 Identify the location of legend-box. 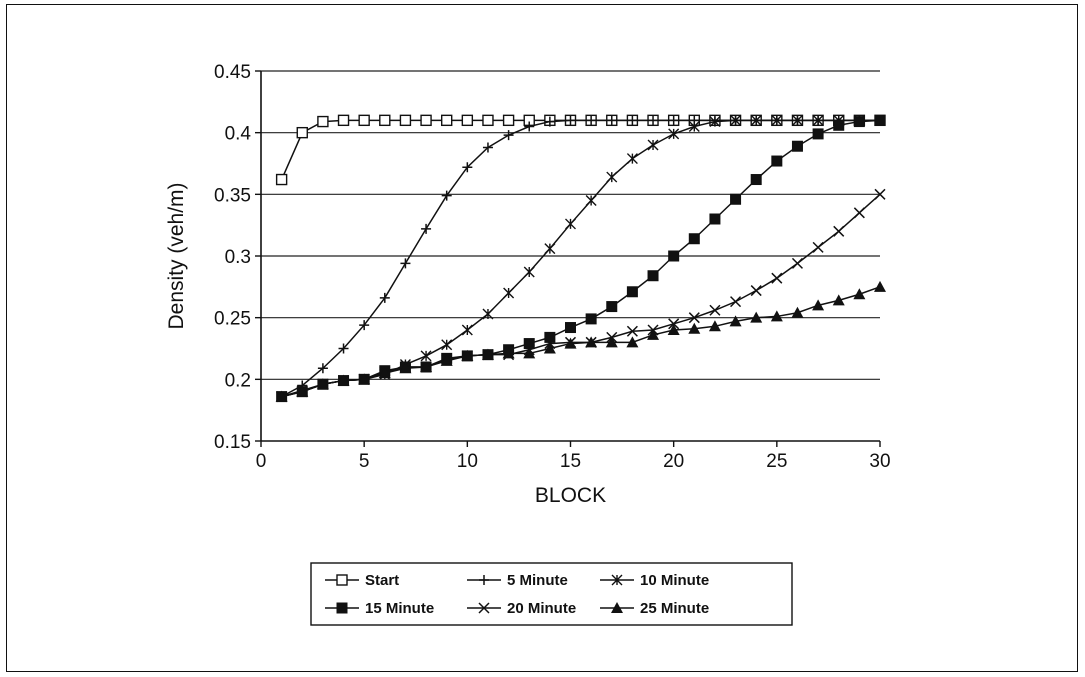
(551, 594).